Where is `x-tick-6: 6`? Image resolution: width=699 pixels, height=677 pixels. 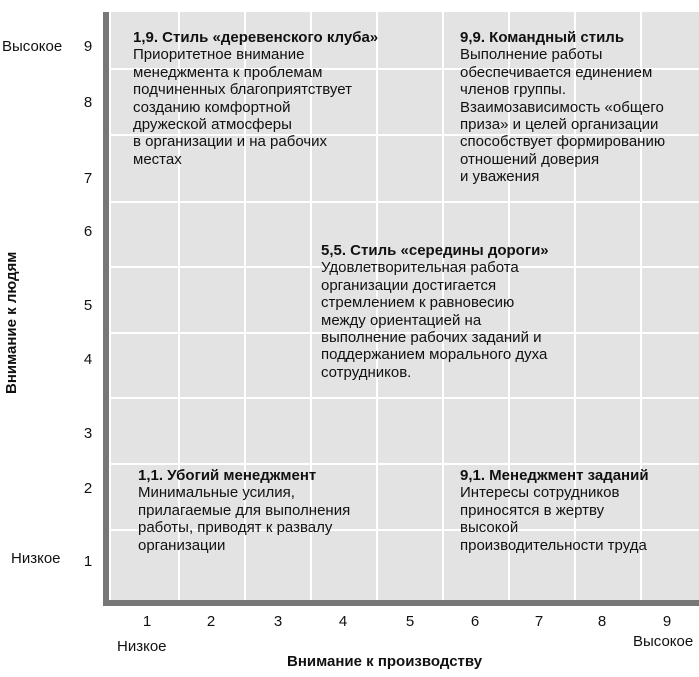
x-tick-6: 6 is located at coordinates (475, 621).